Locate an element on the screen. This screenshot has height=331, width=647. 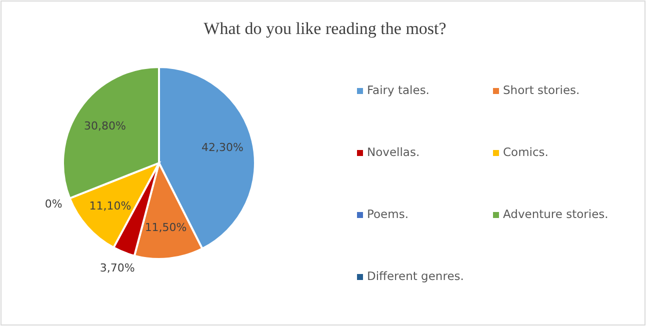
legend-label: Poems. is located at coordinates (387, 214).